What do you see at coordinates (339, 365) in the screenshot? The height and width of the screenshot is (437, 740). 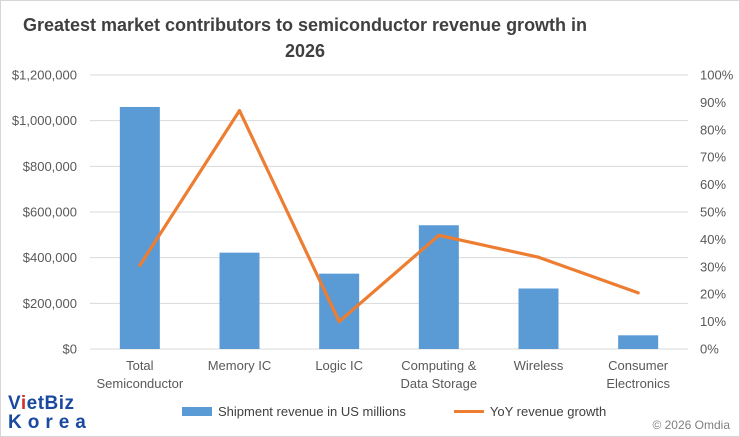 I see `x-tick-label: Logic IC` at bounding box center [339, 365].